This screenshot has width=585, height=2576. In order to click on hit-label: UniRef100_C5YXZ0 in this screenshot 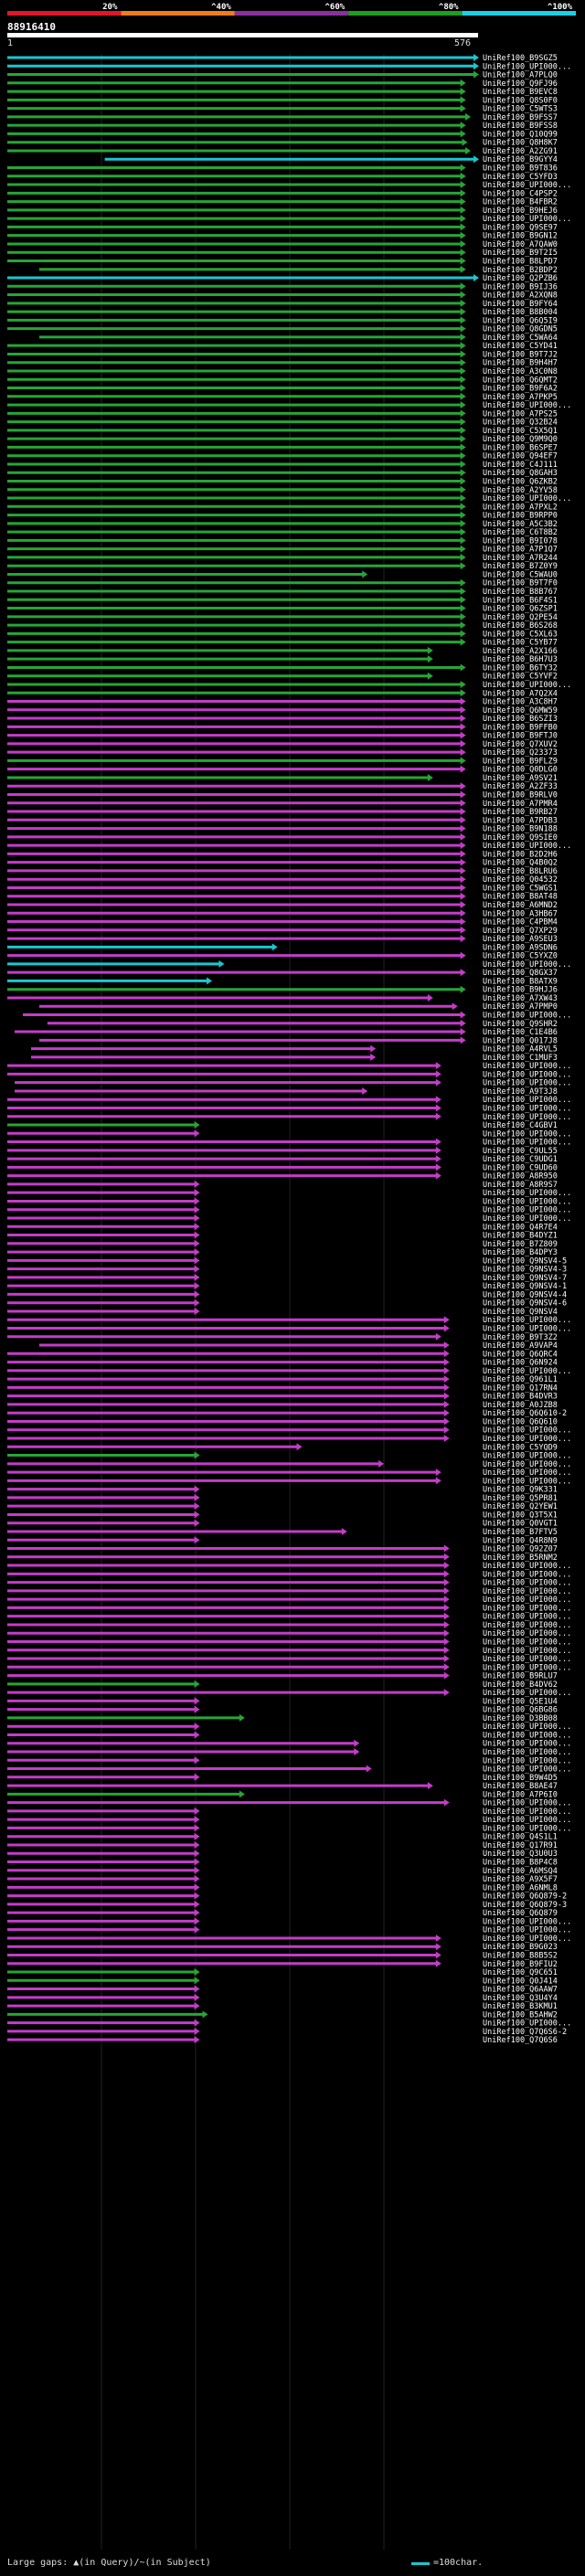, I will do `click(520, 956)`.